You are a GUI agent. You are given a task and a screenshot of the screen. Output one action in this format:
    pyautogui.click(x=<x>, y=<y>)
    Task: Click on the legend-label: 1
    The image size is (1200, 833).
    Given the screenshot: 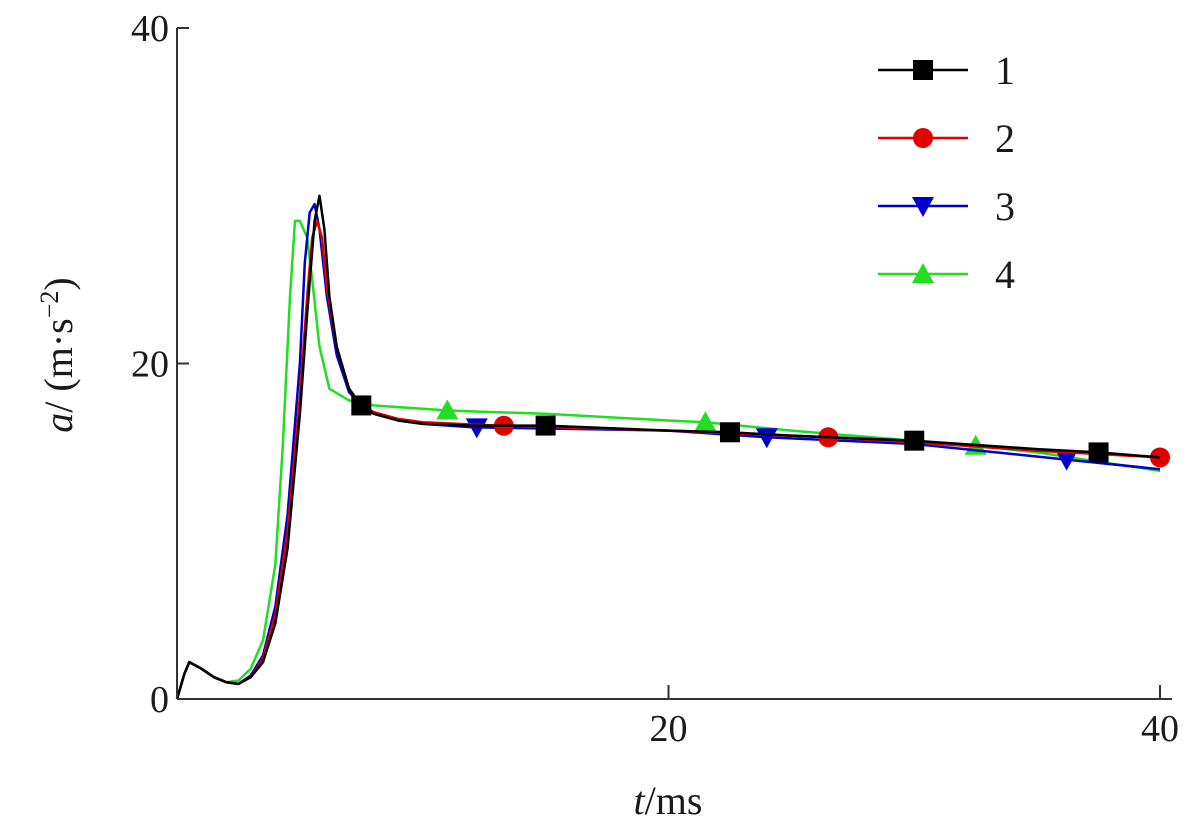 What is the action you would take?
    pyautogui.click(x=1005, y=70)
    